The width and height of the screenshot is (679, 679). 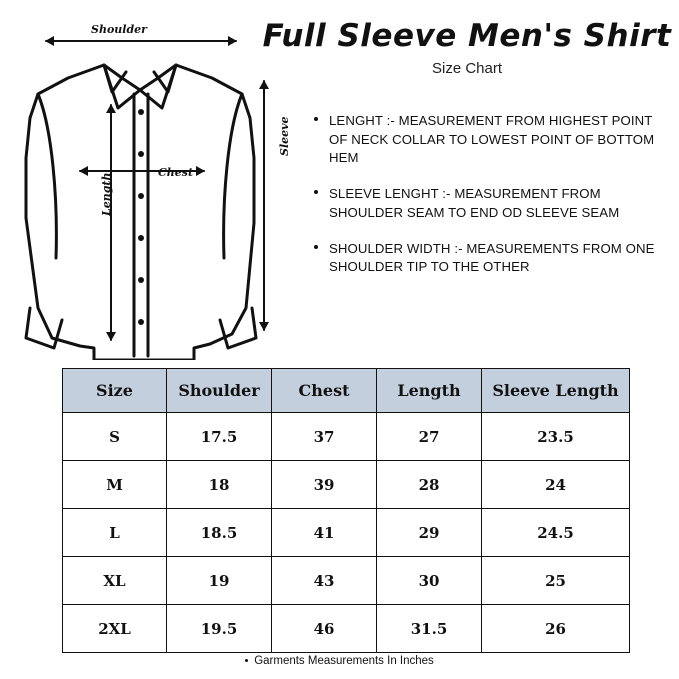 I want to click on table-cell: 39, so click(x=324, y=484).